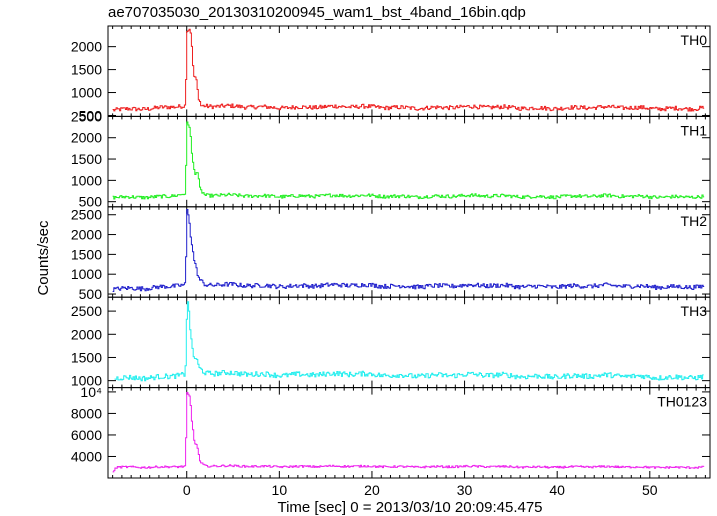 The image size is (717, 516). I want to click on x-tick-label: 10, so click(280, 490).